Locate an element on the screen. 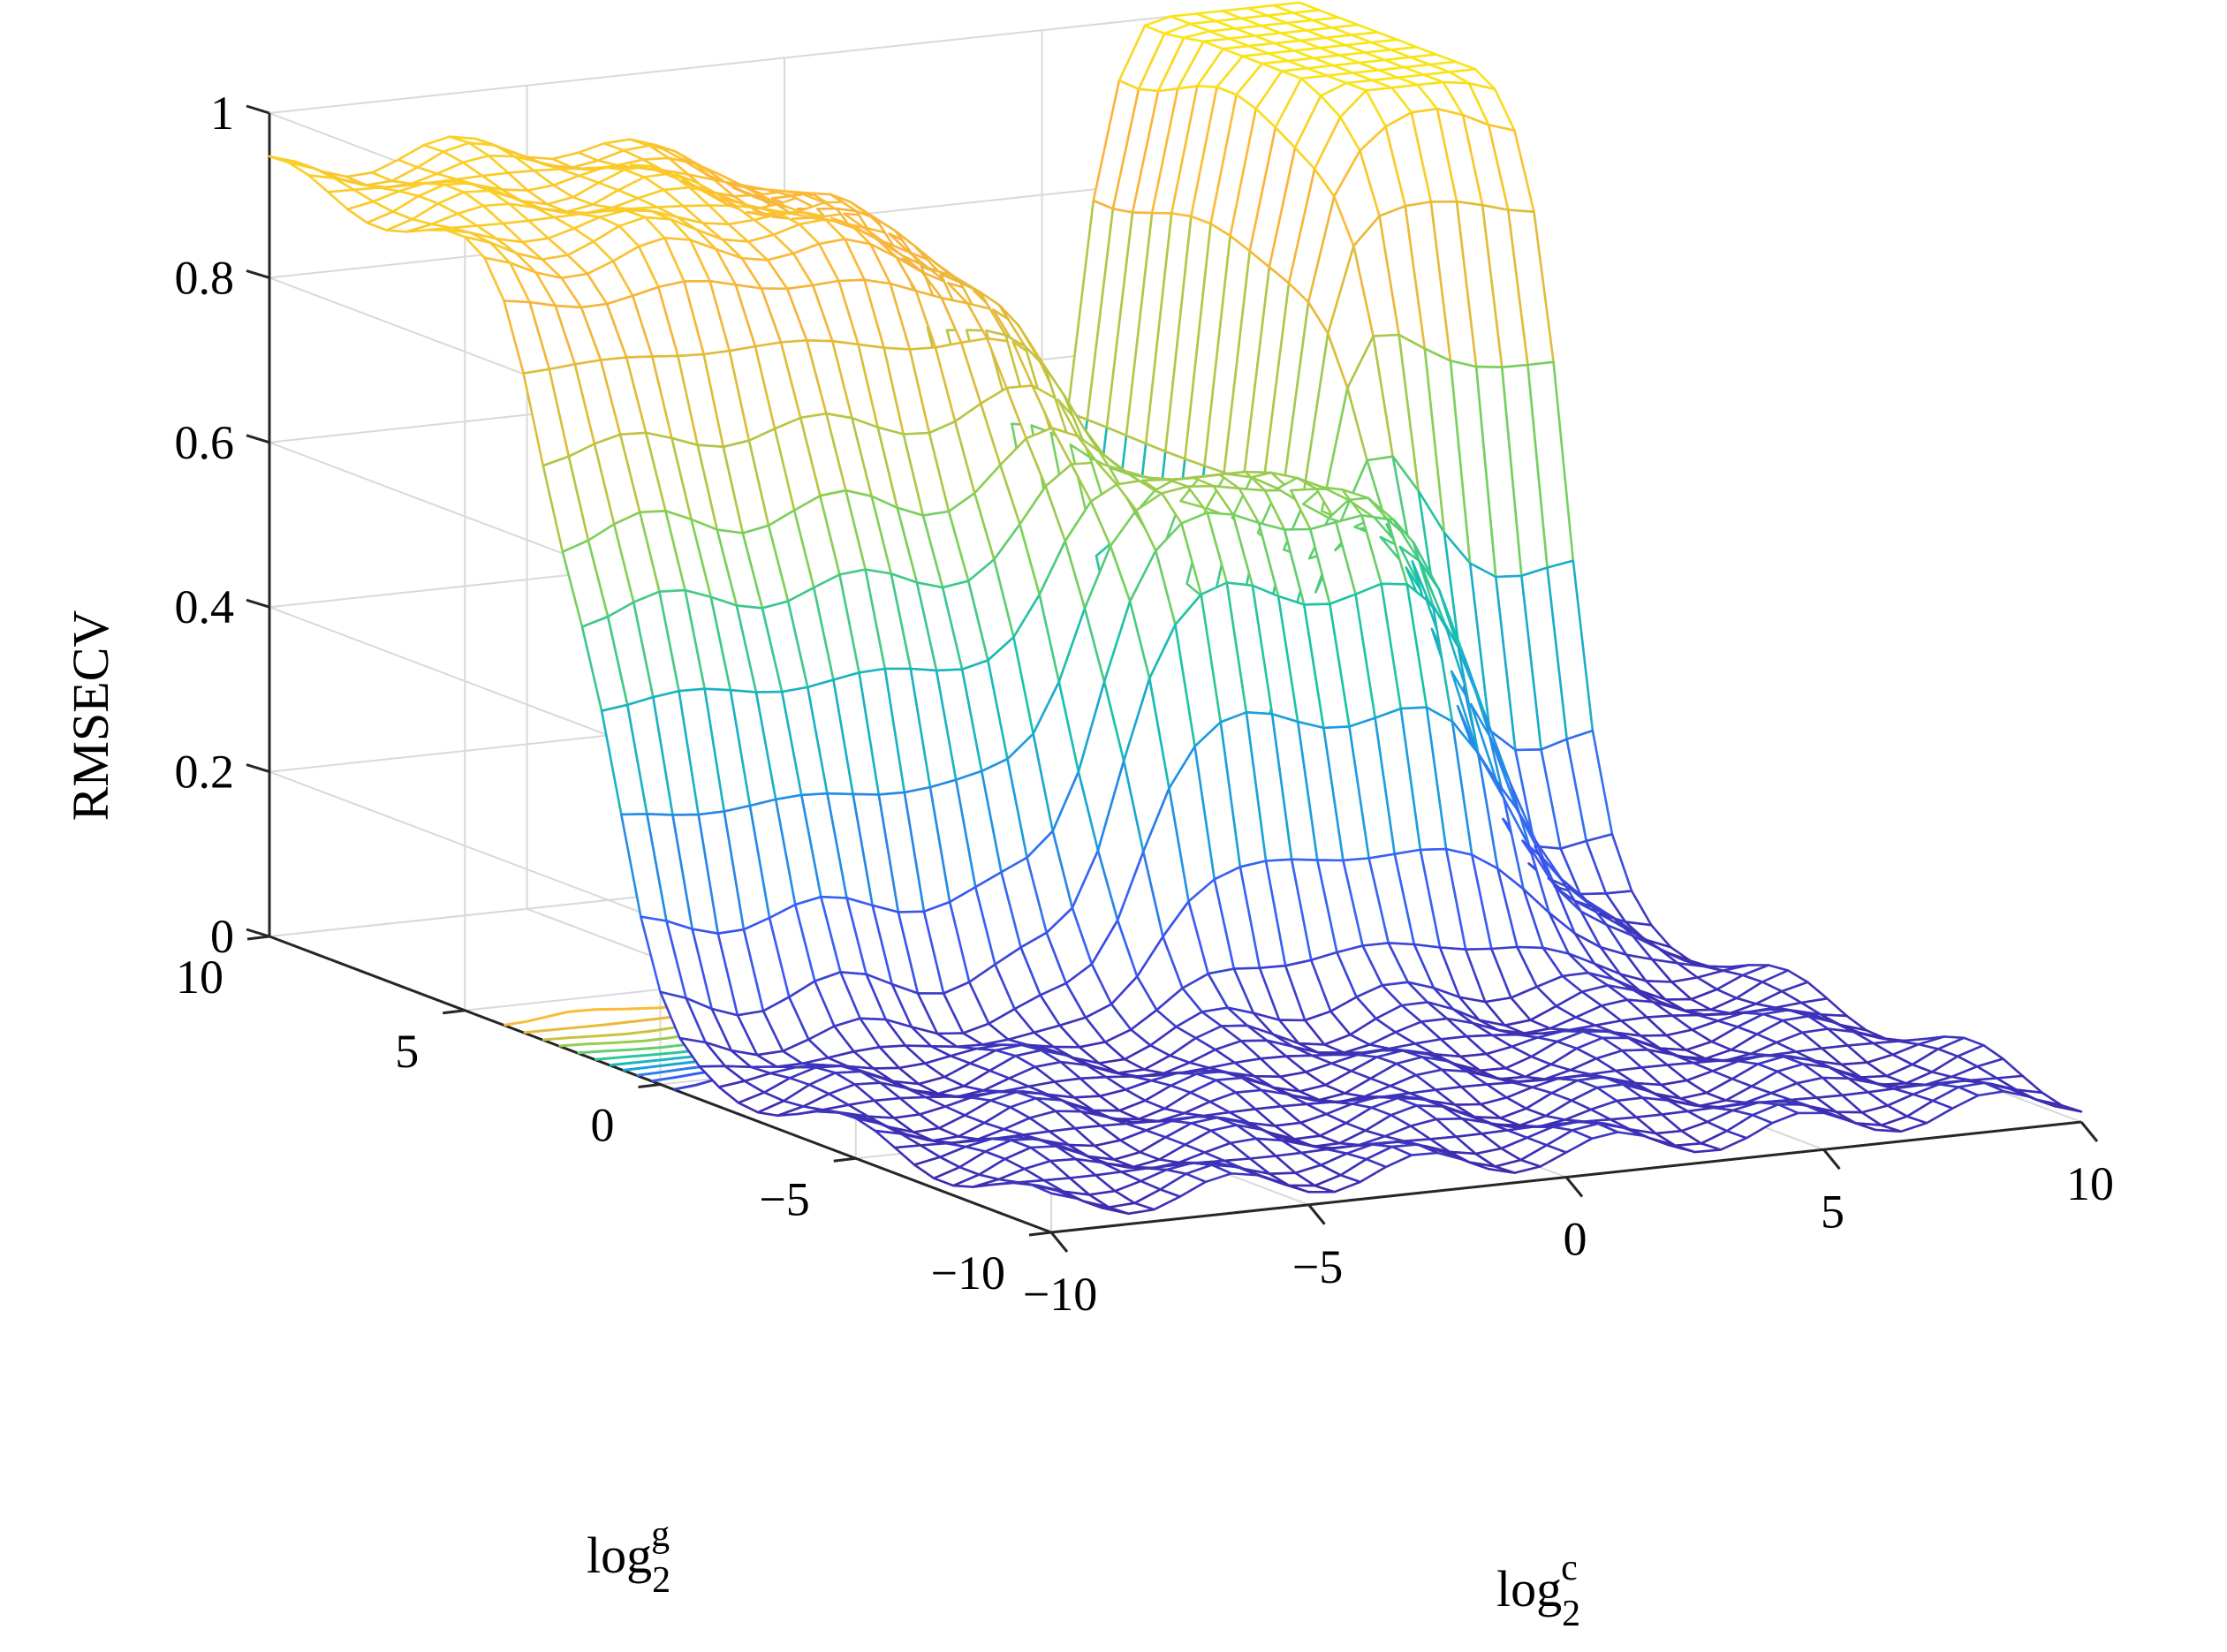 The width and height of the screenshot is (2227, 1652). y-axis-label-subscript: 2 is located at coordinates (661, 1580).